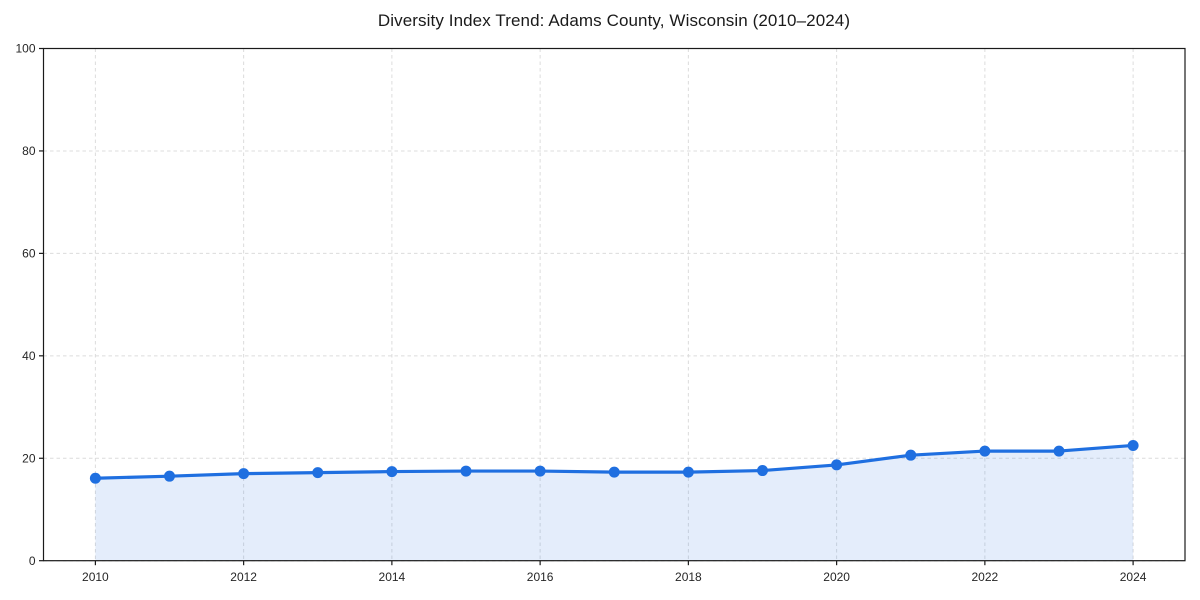 This screenshot has width=1200, height=600. I want to click on x-tick-label-2024: 2024, so click(1133, 577).